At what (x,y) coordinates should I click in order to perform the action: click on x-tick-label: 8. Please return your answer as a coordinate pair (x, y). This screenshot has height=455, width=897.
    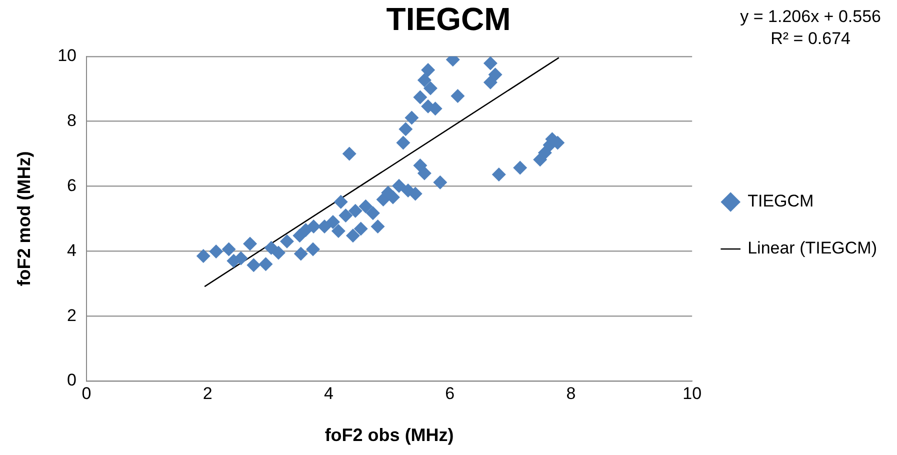
    Looking at the image, I should click on (571, 393).